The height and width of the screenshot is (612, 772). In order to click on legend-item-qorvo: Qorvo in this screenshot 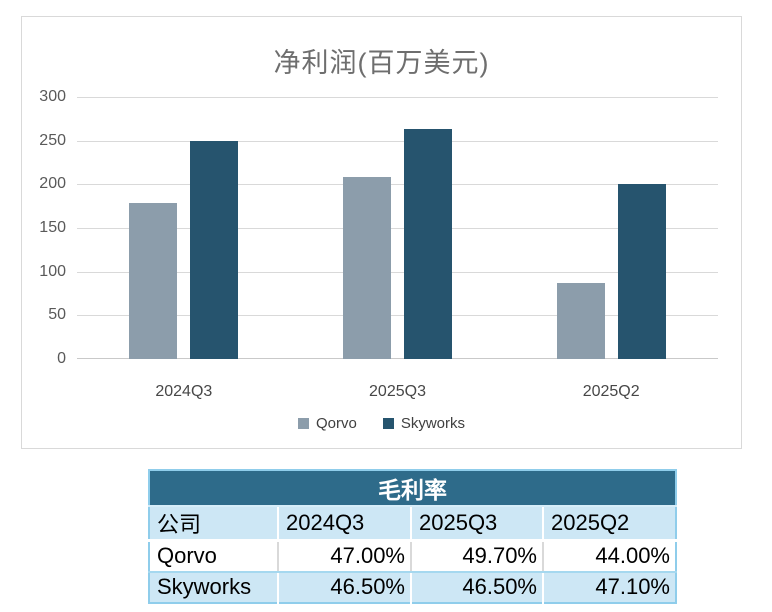, I will do `click(327, 423)`.